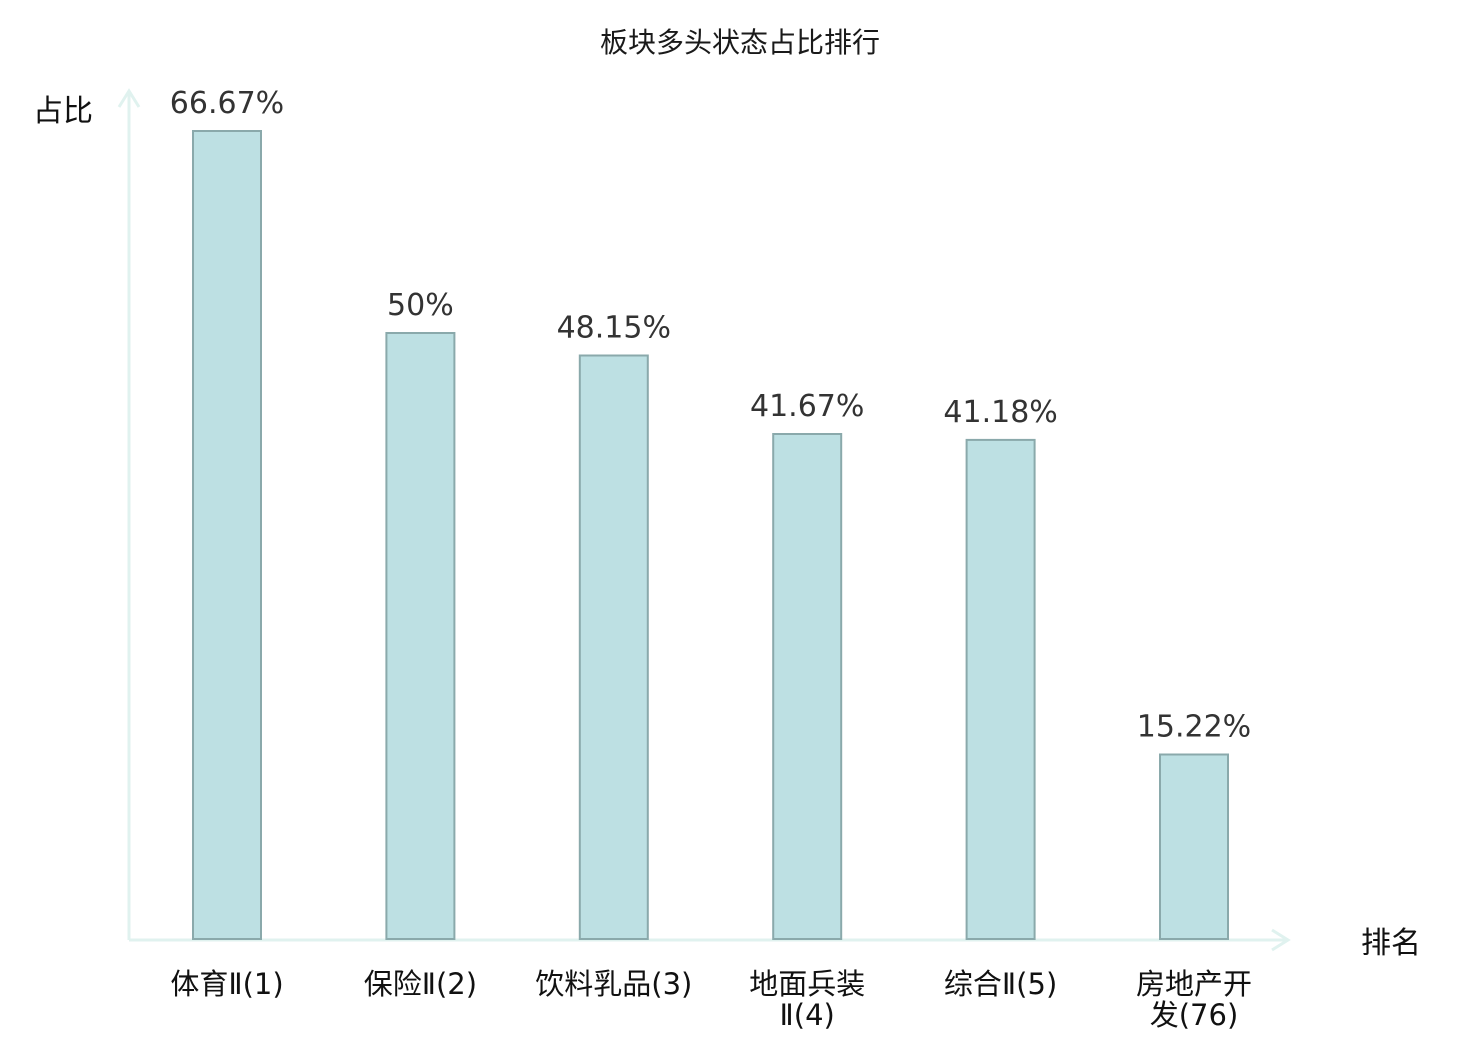 Image resolution: width=1480 pixels, height=1040 pixels. I want to click on y-axis-label: 占比, so click(63, 111).